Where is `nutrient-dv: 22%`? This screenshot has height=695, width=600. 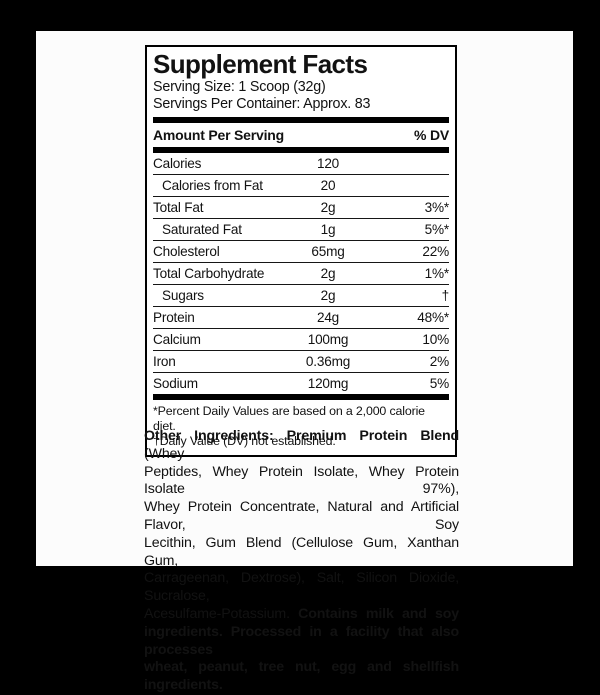
nutrient-dv: 22% is located at coordinates (435, 251).